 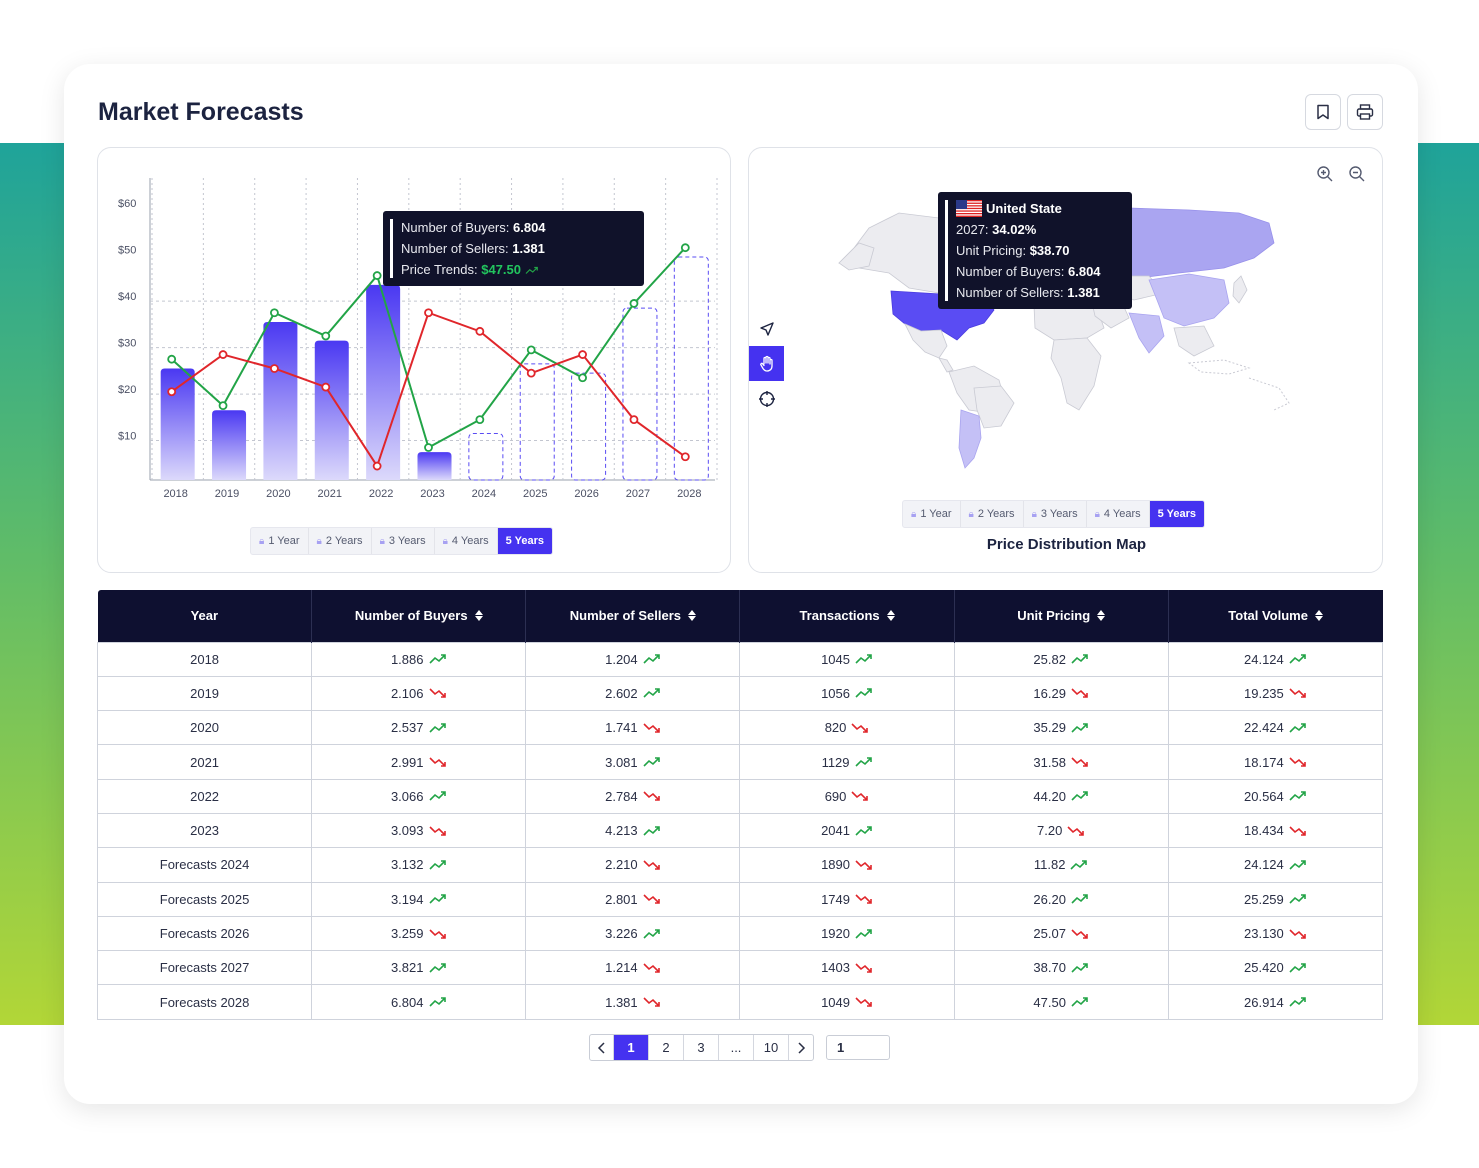 I want to click on y-tick-label: $40, so click(x=127, y=297).